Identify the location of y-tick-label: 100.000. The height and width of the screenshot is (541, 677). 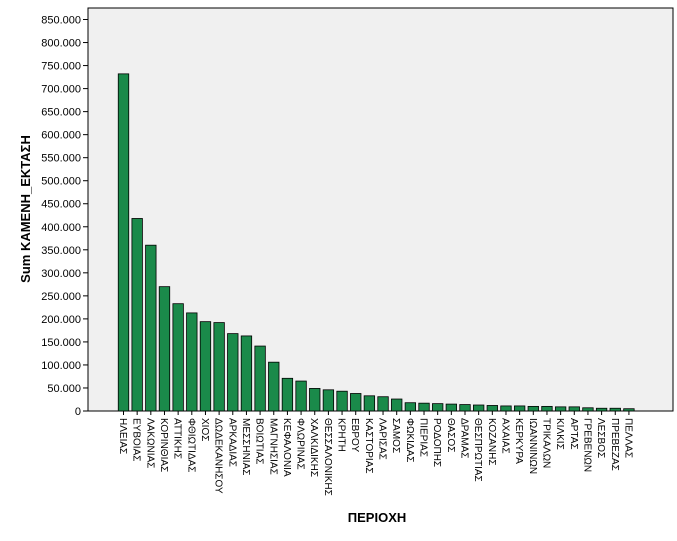
(61, 366).